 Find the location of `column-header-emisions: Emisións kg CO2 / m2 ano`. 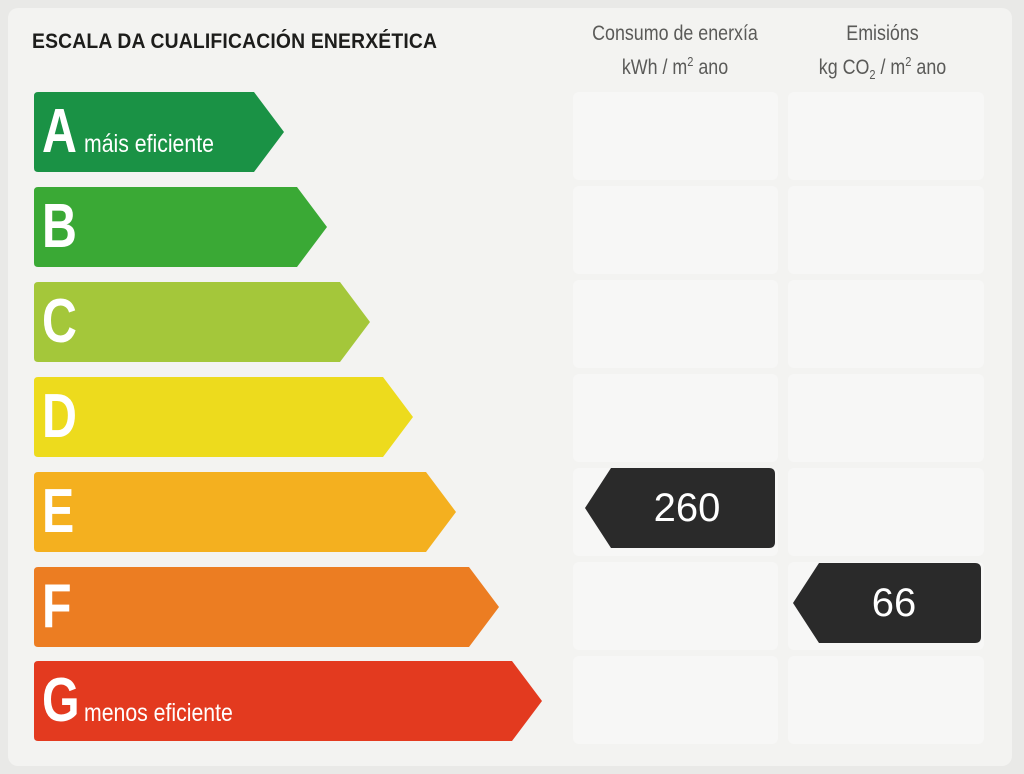

column-header-emisions: Emisións kg CO2 / m2 ano is located at coordinates (882, 54).